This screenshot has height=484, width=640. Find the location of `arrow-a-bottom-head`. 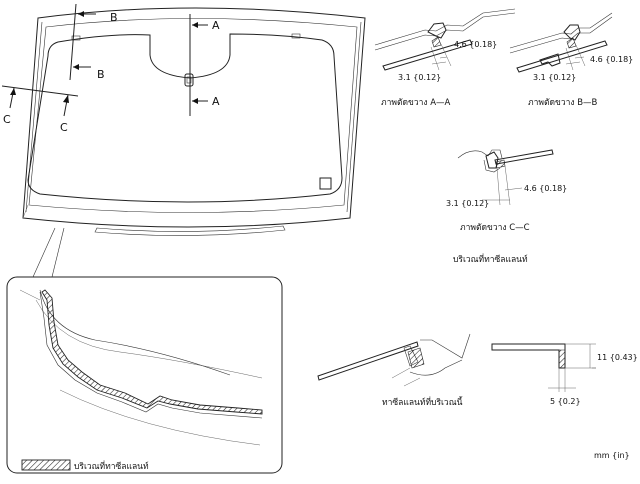

arrow-a-bottom-head is located at coordinates (195, 101).